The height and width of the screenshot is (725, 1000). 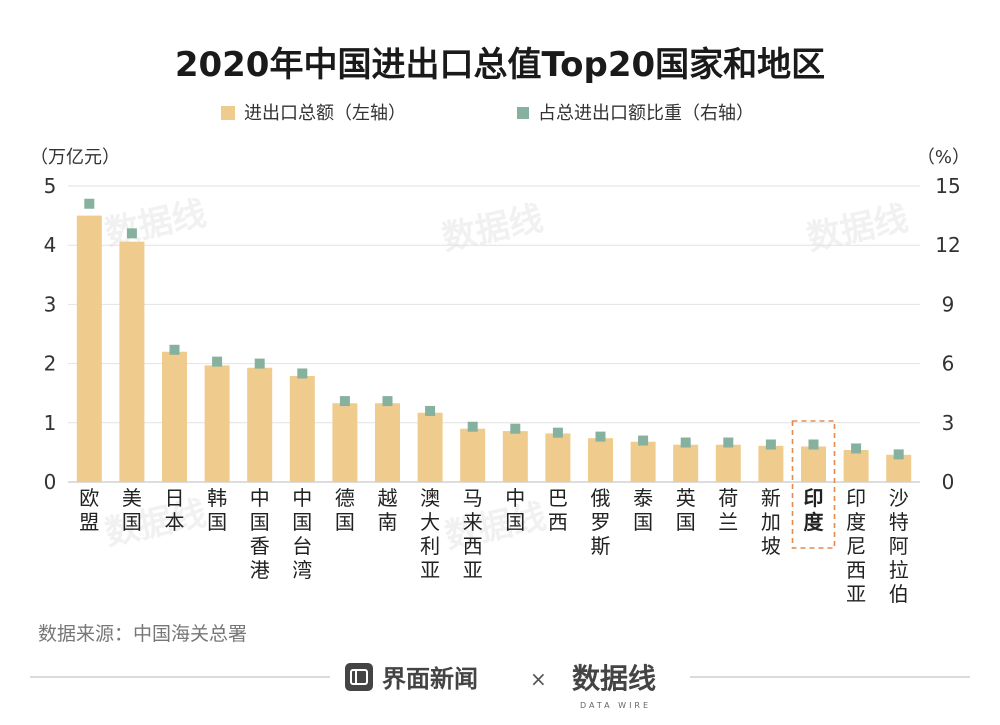 I want to click on brand-logo-icon, so click(x=359, y=677).